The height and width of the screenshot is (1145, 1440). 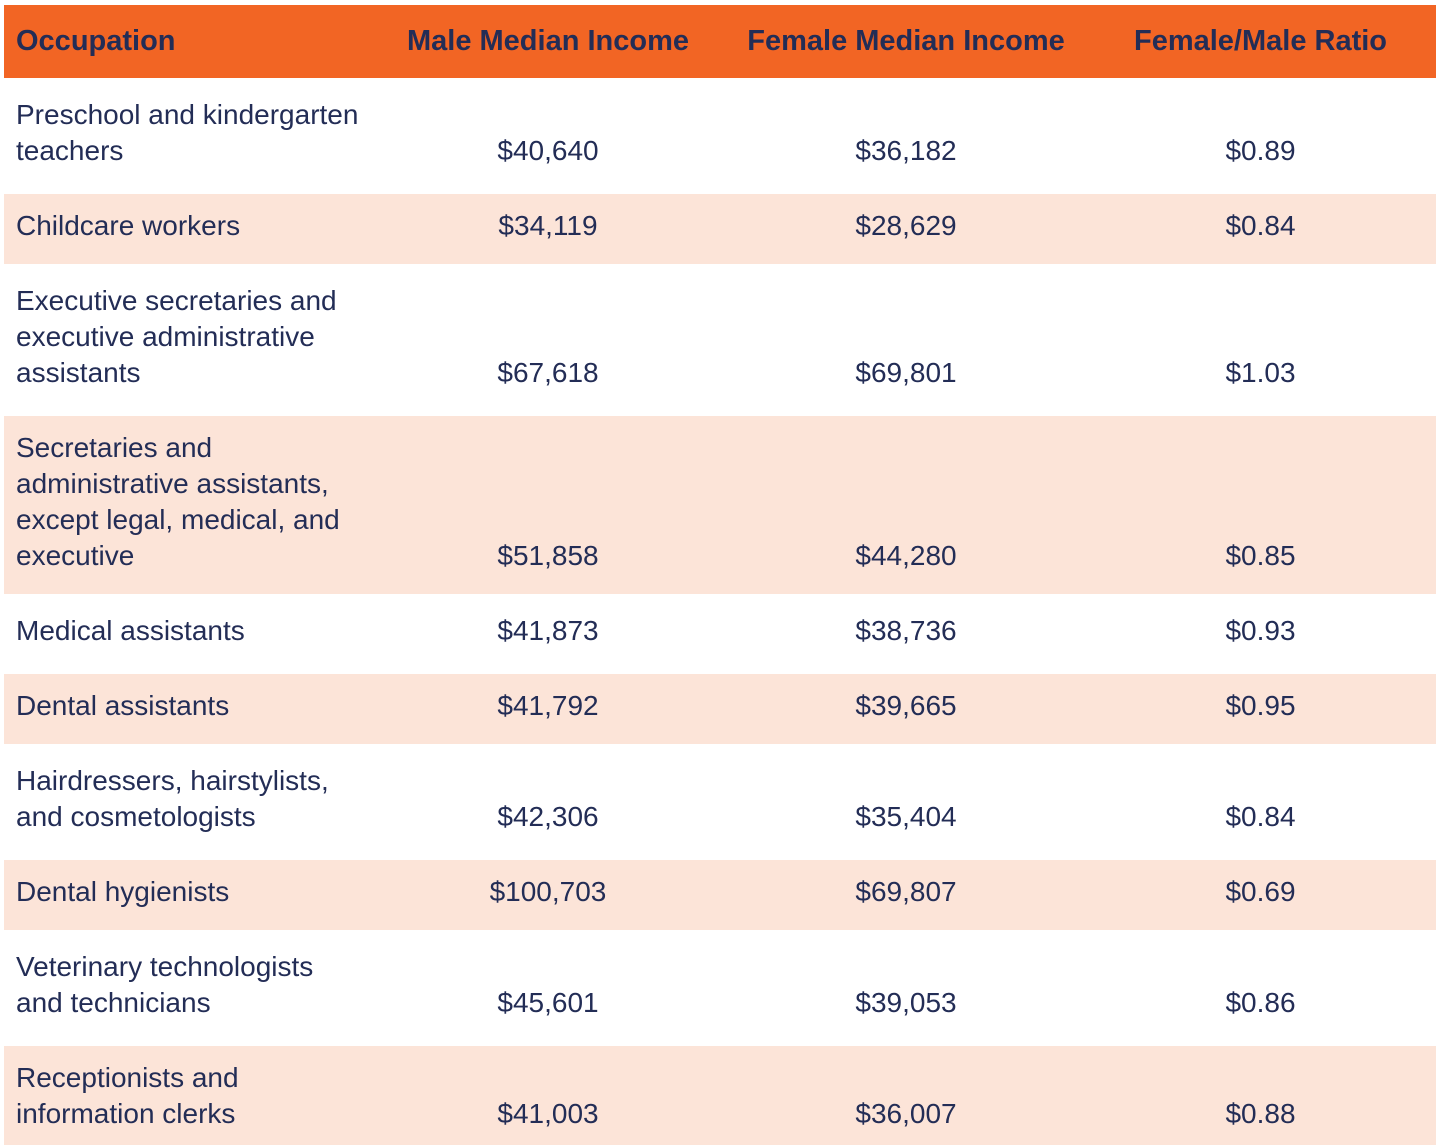 What do you see at coordinates (906, 150) in the screenshot?
I see `female-income-cell: $36,182` at bounding box center [906, 150].